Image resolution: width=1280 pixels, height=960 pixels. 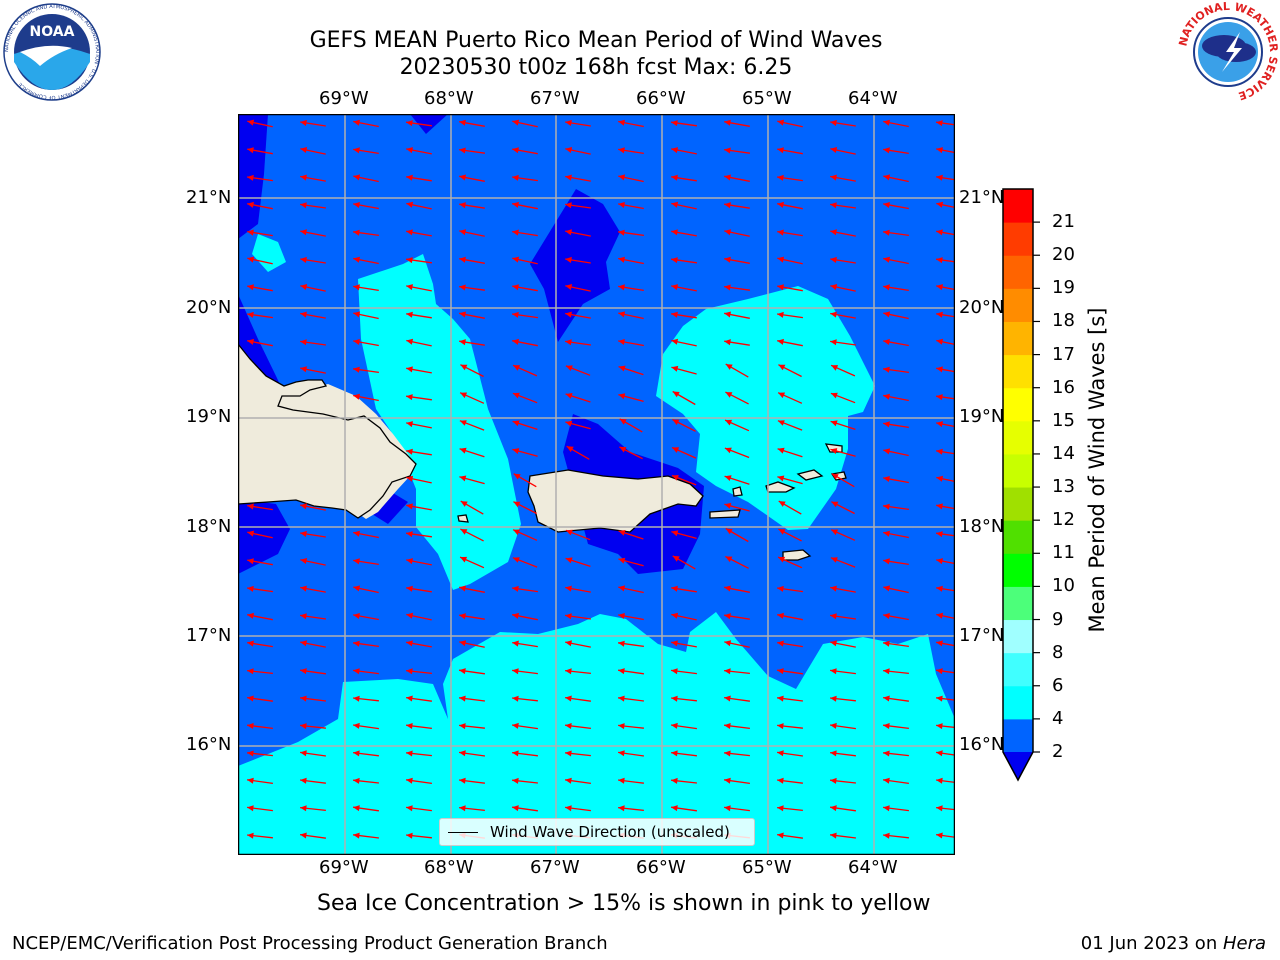 I want to click on lat-tick-right: 17°N, so click(x=982, y=635).